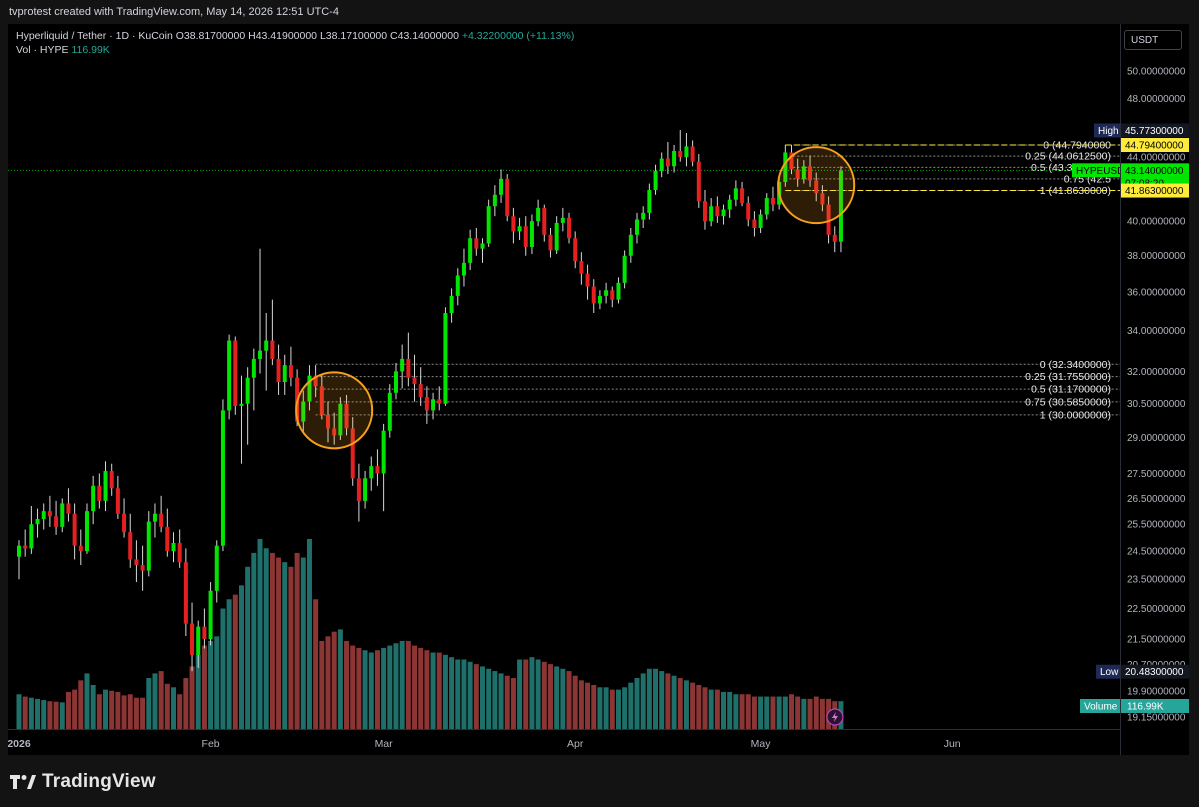 This screenshot has width=1199, height=807. Describe the element at coordinates (1156, 99) in the screenshot. I see `y-tick-label: 48.00000000` at that location.